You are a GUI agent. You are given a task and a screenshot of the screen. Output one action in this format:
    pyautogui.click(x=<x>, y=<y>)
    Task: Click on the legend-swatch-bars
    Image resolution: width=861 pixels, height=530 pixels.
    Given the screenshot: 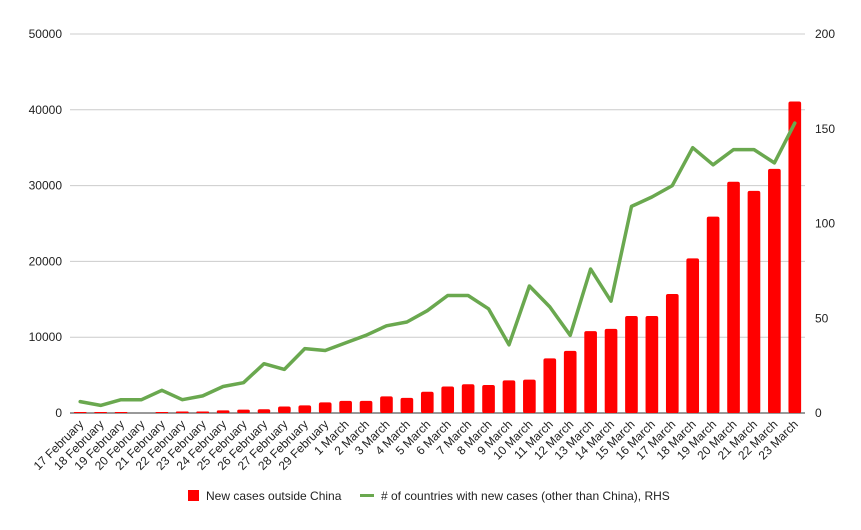 What is the action you would take?
    pyautogui.click(x=193, y=495)
    